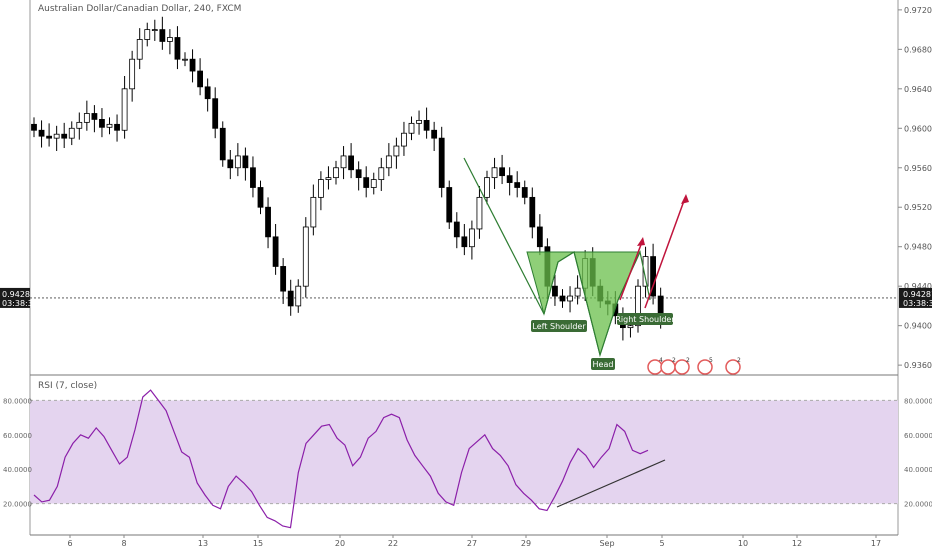 The image size is (932, 554). Describe the element at coordinates (636, 344) in the screenshot. I see `label-layer: Left Shoulder Head Right Shoulder 4 2 2 5 2` at that location.